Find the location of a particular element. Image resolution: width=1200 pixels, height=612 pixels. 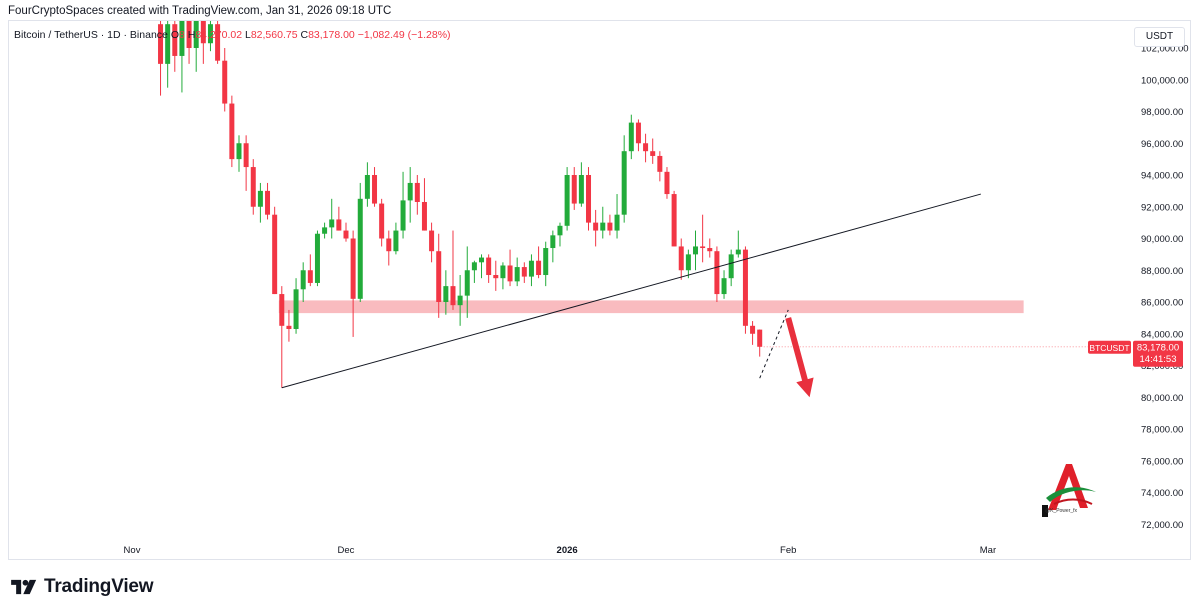

y-tick-label: 74,000.00 is located at coordinates (1162, 493).